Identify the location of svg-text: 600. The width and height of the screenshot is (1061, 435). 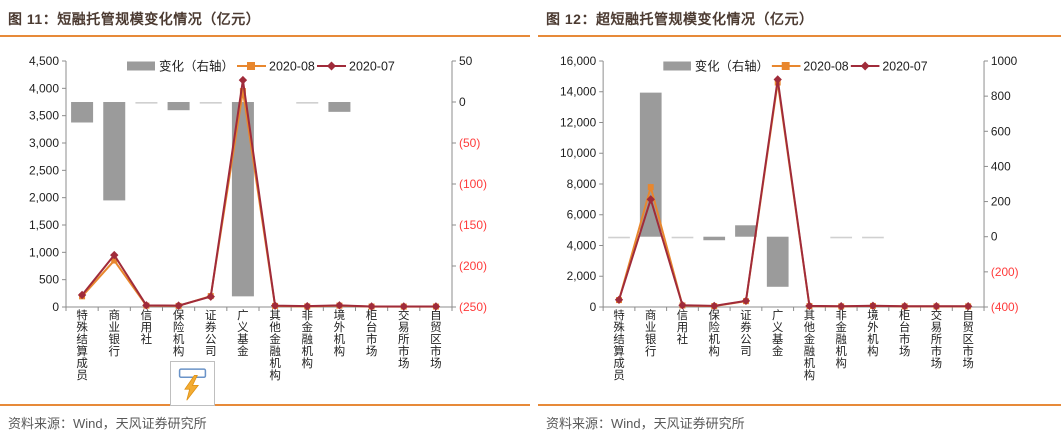
(1001, 131).